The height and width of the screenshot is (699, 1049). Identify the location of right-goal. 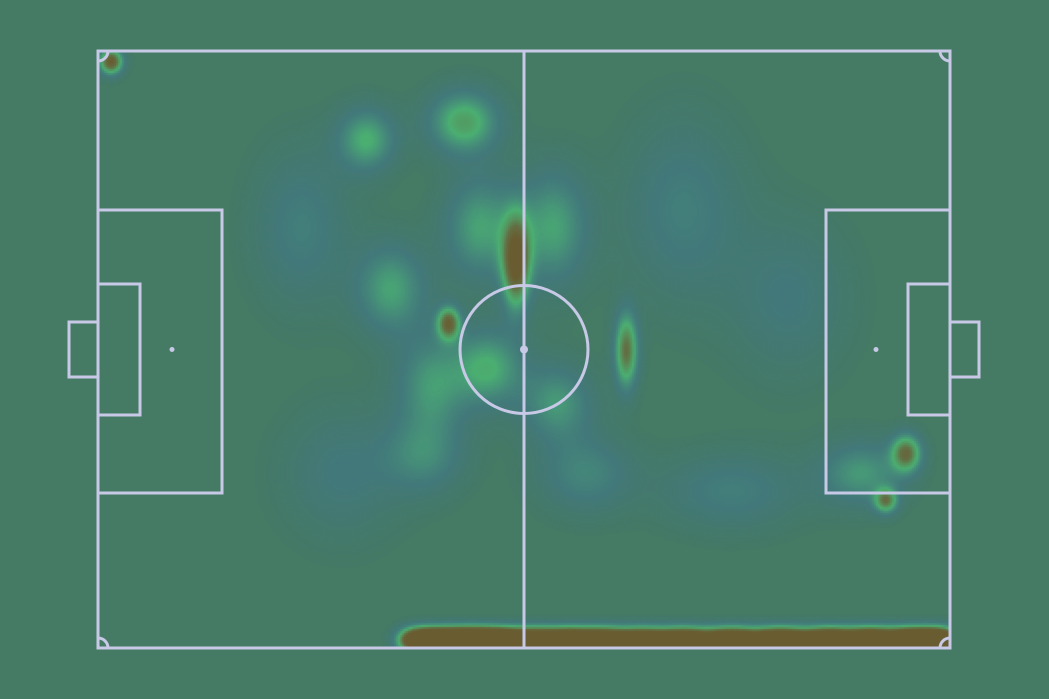
(964, 349).